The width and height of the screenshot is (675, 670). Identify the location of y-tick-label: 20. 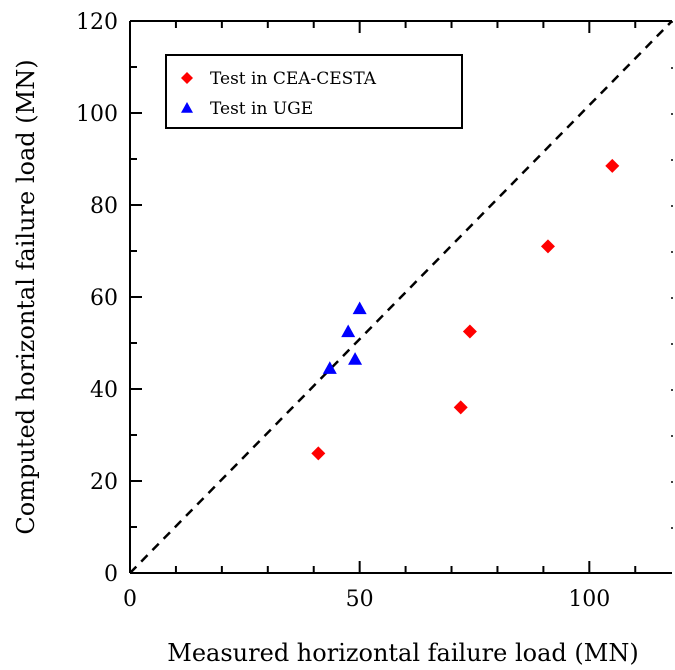
(104, 482).